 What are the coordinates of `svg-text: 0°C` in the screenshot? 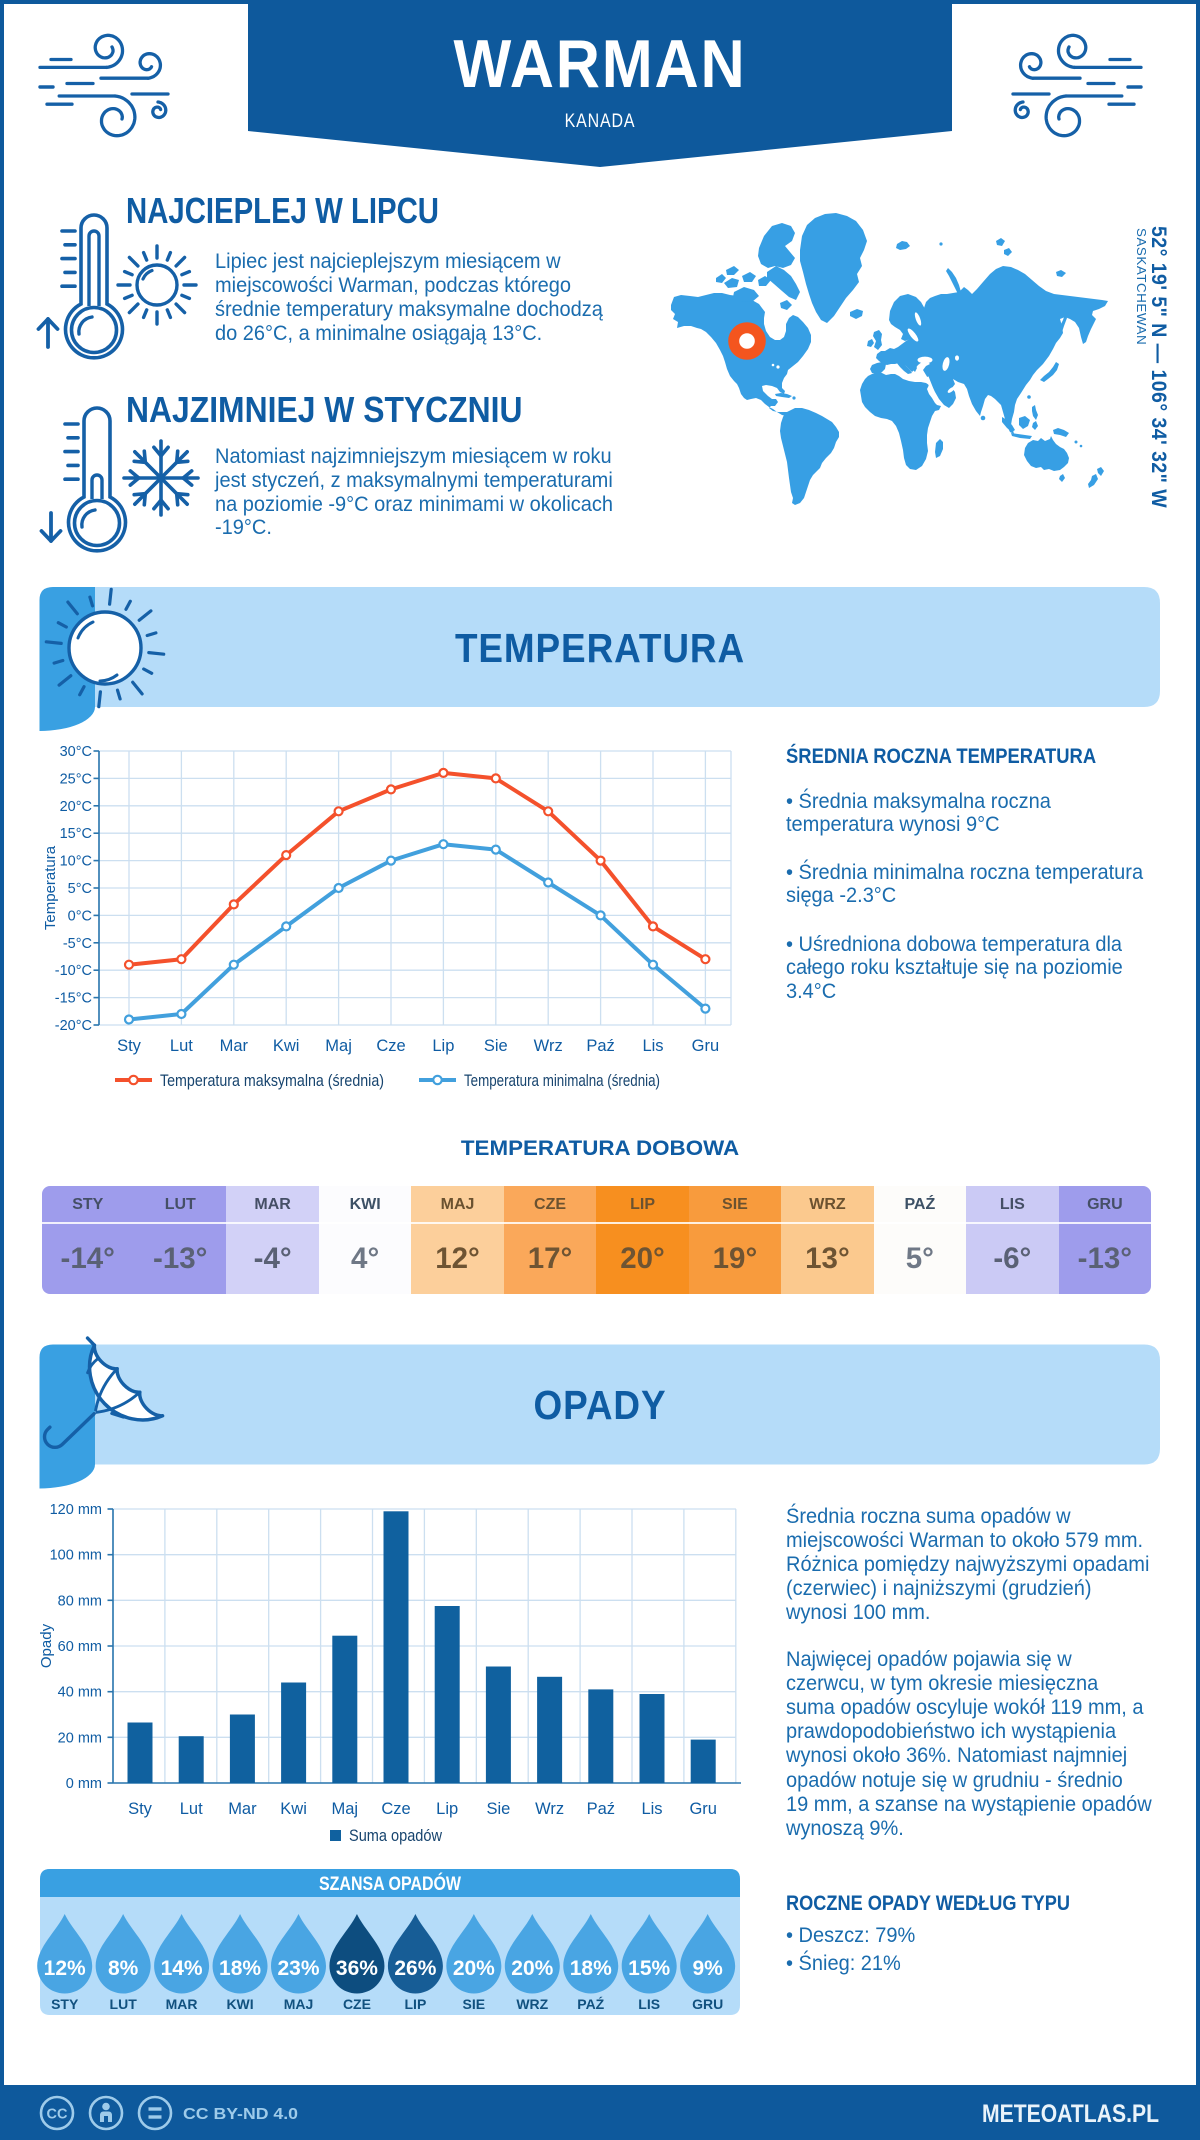 It's located at (80, 916).